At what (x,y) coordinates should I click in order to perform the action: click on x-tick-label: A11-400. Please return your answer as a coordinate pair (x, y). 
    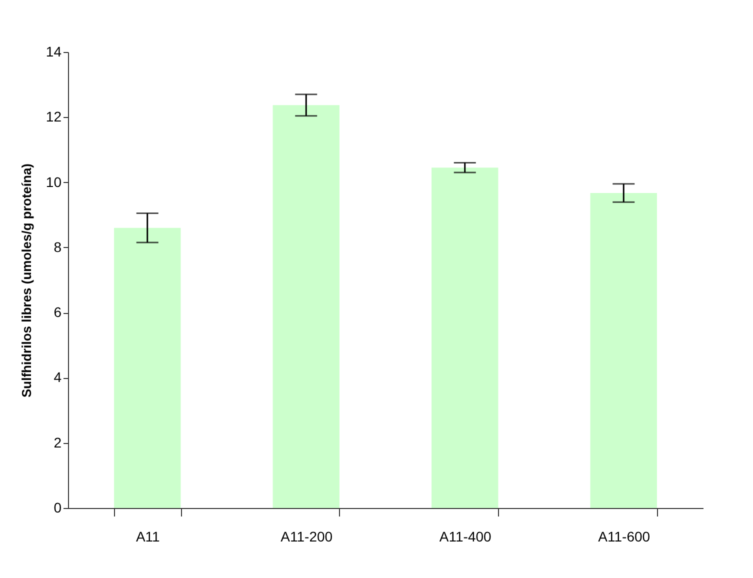
    Looking at the image, I should click on (465, 536).